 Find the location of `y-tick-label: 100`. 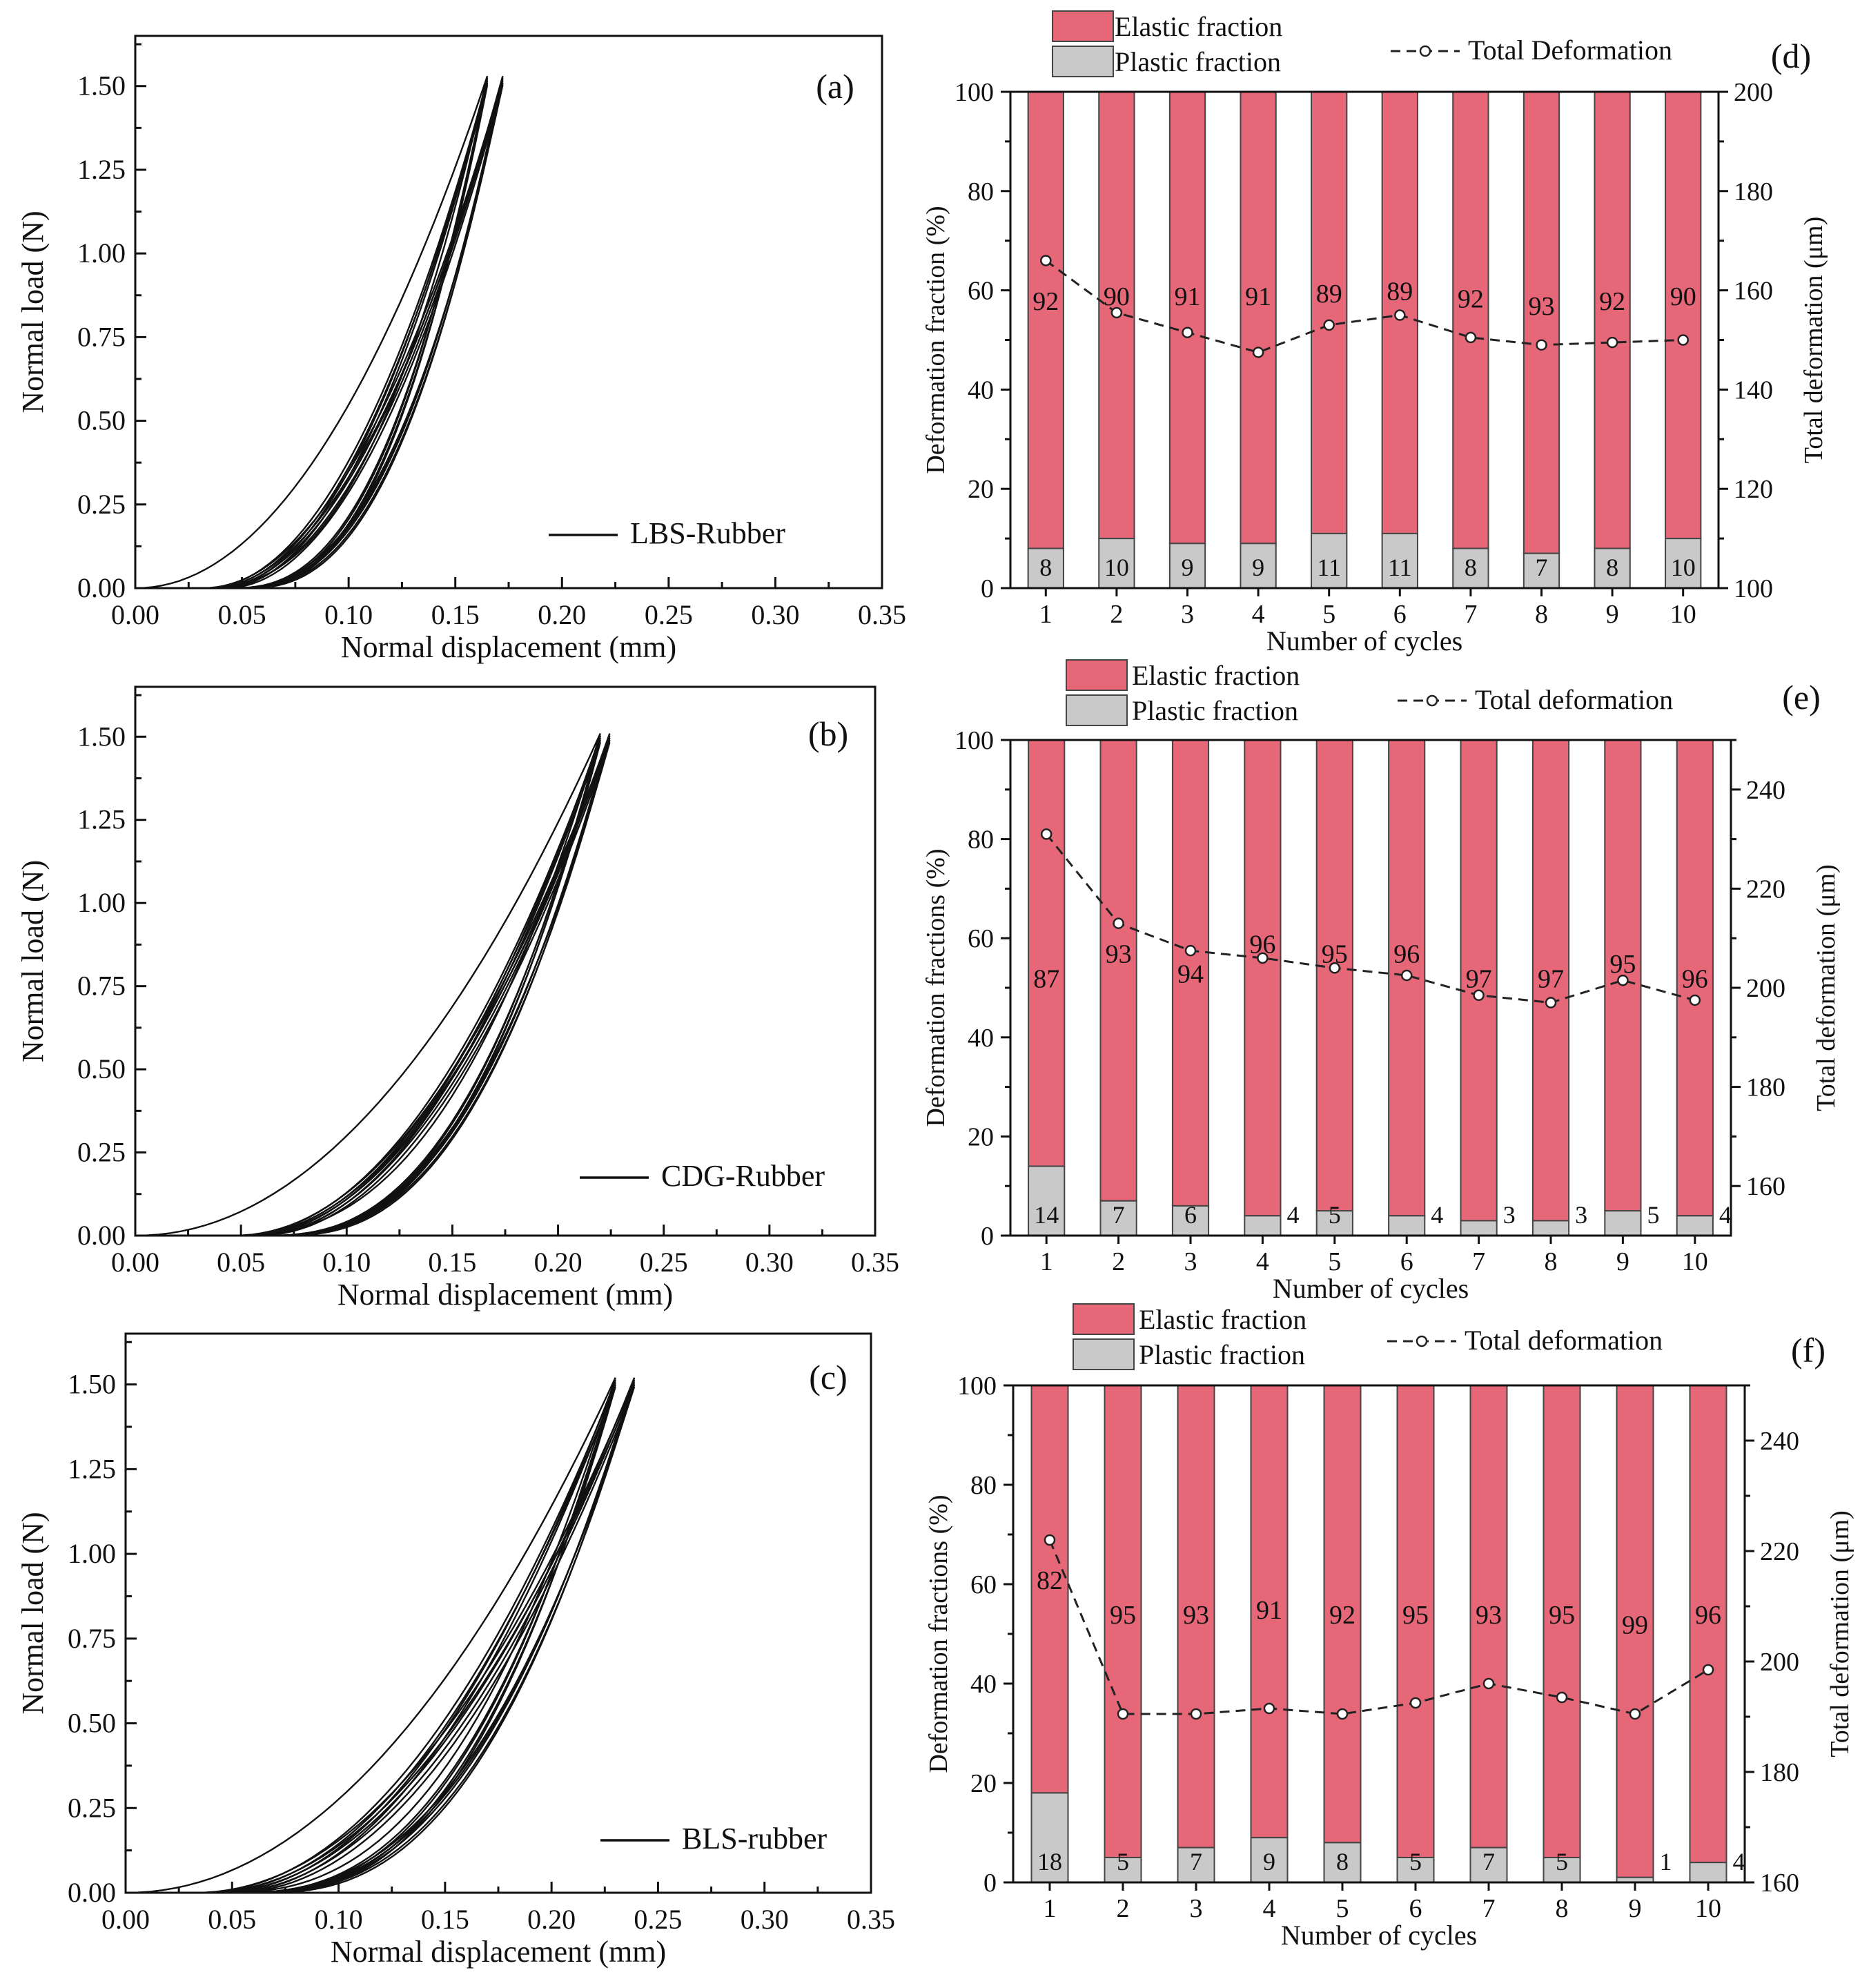

y-tick-label: 100 is located at coordinates (977, 1386).